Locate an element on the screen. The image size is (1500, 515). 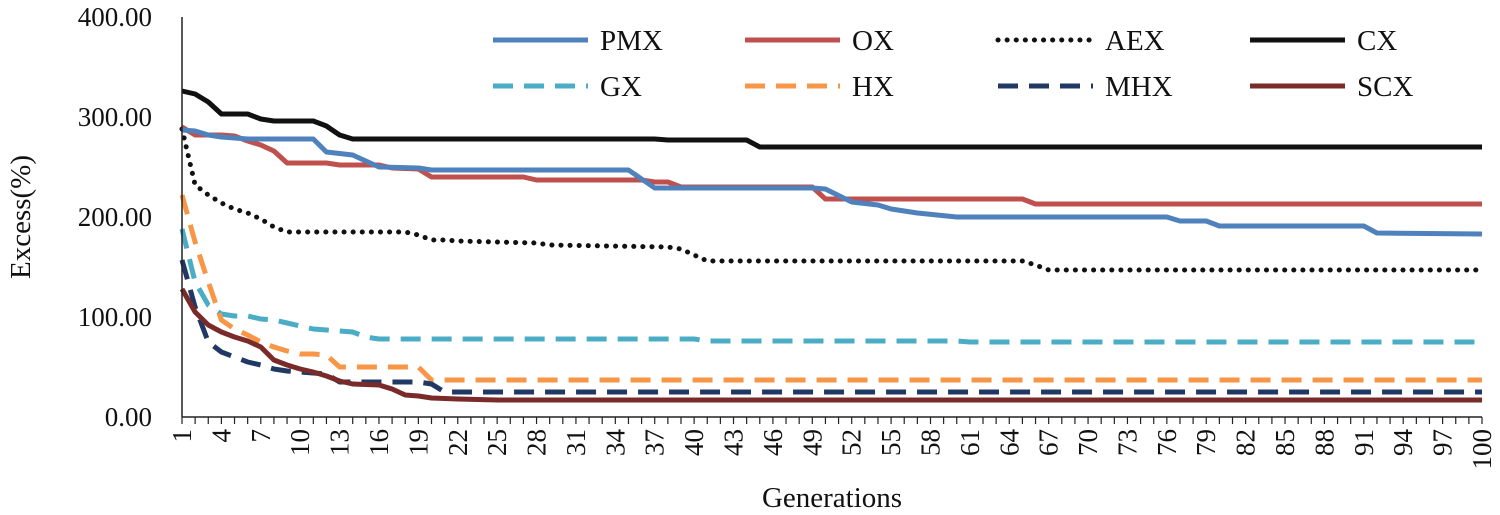
x-tick-label: 67 is located at coordinates (1049, 442).